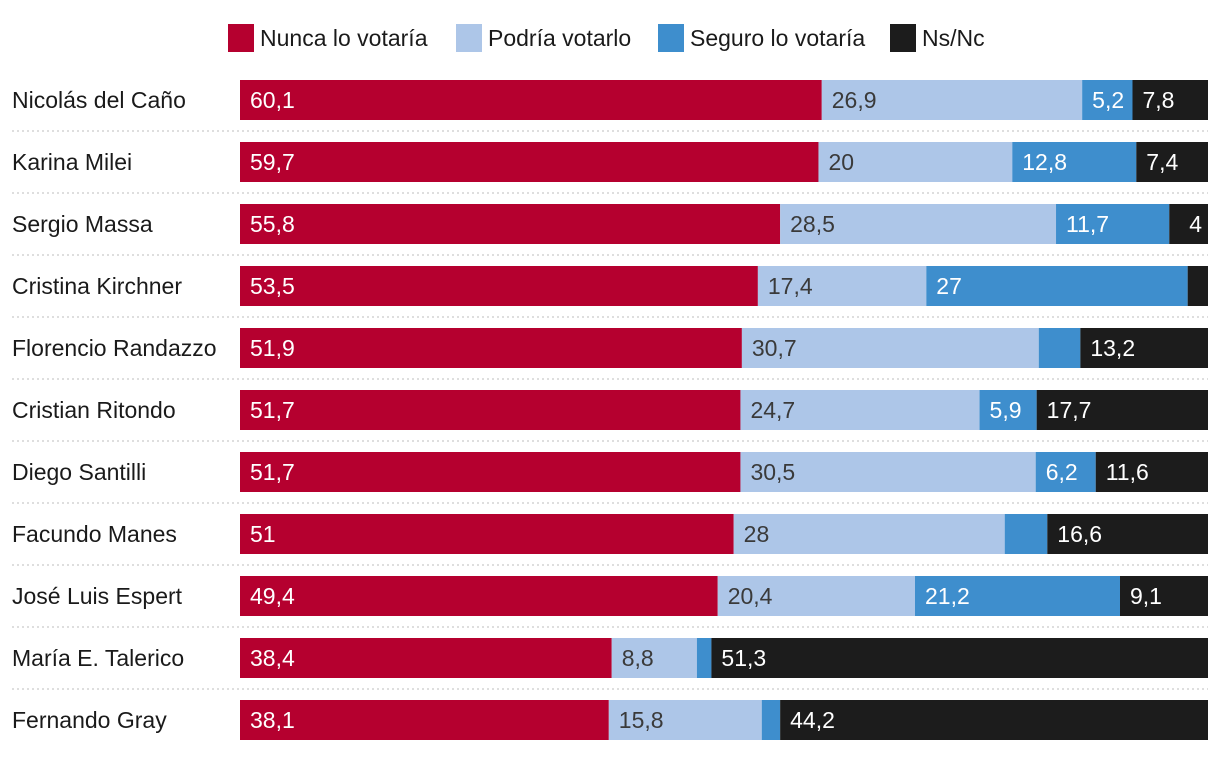  What do you see at coordinates (777, 38) in the screenshot?
I see `legend-label-2: Seguro lo votaría` at bounding box center [777, 38].